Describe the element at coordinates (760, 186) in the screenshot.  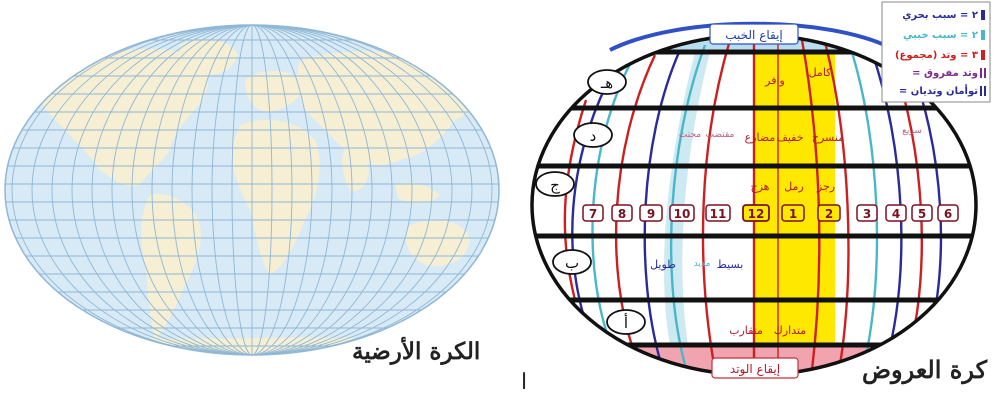
I see `meter-hazaj: هزج` at that location.